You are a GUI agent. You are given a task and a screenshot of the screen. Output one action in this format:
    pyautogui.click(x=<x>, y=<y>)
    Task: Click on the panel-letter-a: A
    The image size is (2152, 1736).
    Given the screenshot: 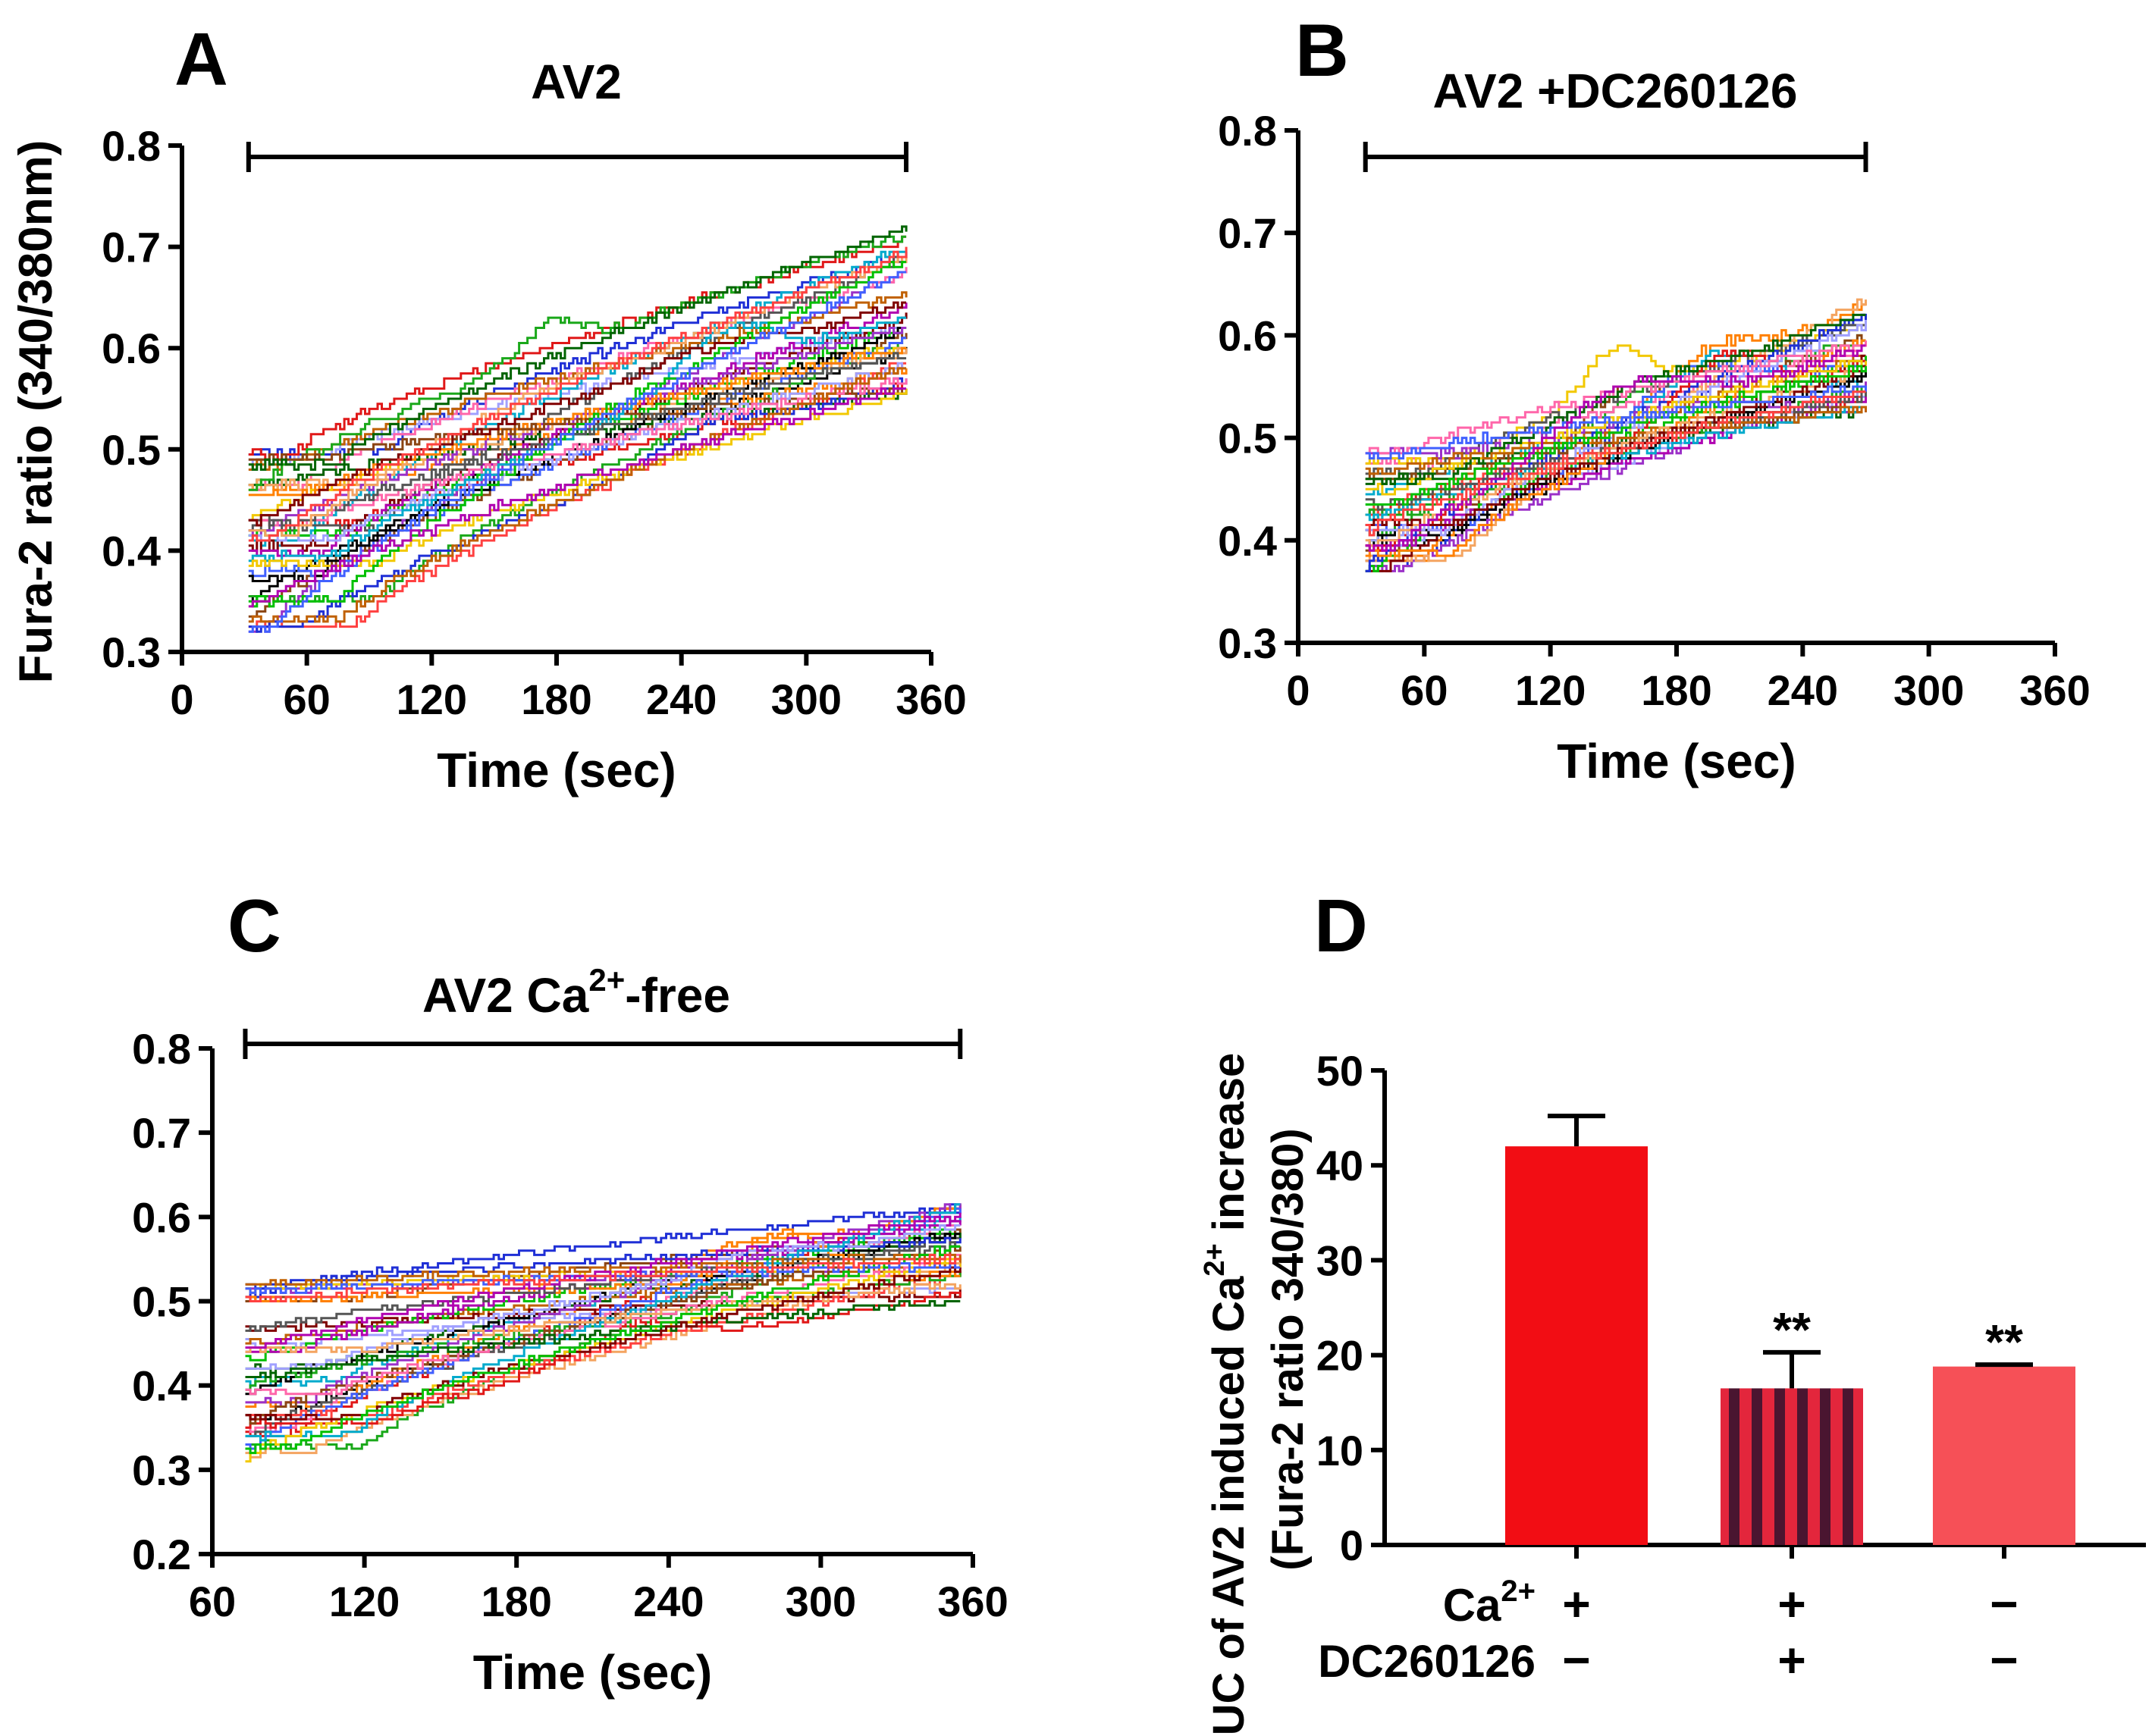 What is the action you would take?
    pyautogui.click(x=201, y=59)
    